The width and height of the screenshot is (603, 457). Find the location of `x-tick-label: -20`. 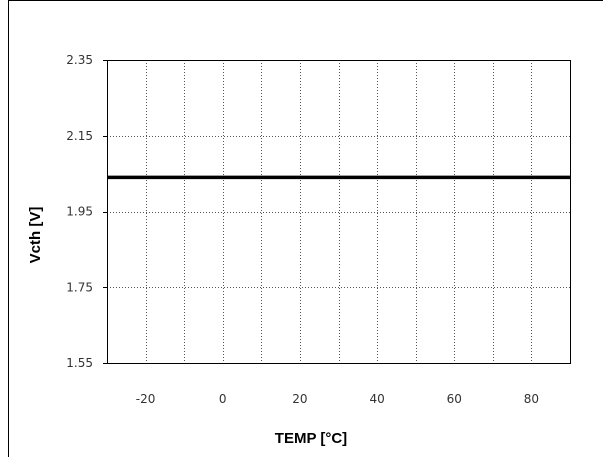

x-tick-label: -20 is located at coordinates (146, 399).